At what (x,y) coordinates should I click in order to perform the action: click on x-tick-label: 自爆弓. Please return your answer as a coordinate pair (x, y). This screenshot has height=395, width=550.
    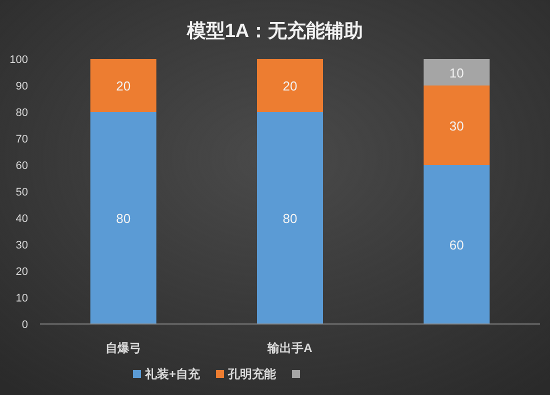
    Looking at the image, I should click on (123, 348).